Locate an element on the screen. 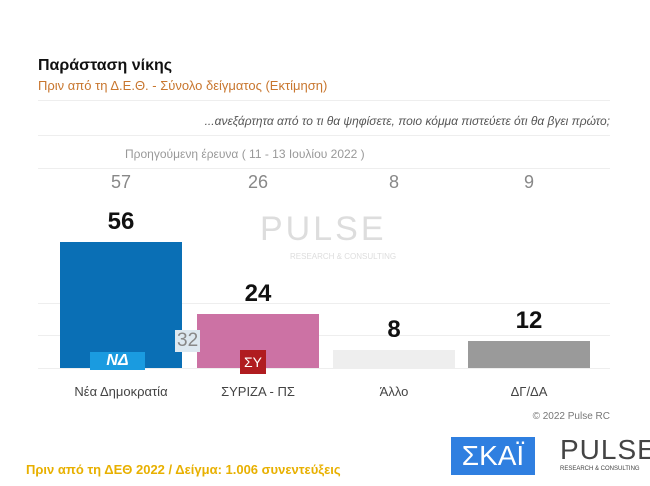 The width and height of the screenshot is (650, 486). previous-value: 9 is located at coordinates (528, 182).